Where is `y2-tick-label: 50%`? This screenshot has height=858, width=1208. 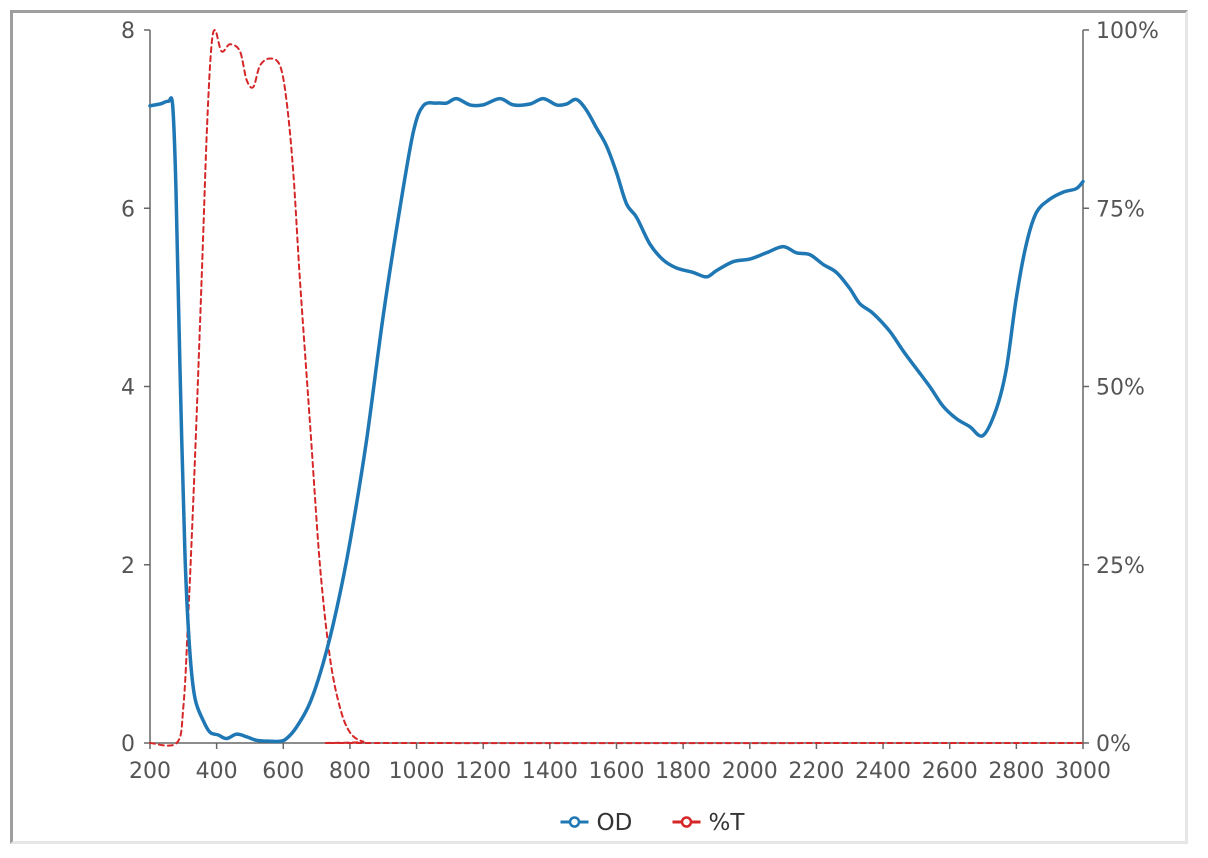
y2-tick-label: 50% is located at coordinates (1120, 388).